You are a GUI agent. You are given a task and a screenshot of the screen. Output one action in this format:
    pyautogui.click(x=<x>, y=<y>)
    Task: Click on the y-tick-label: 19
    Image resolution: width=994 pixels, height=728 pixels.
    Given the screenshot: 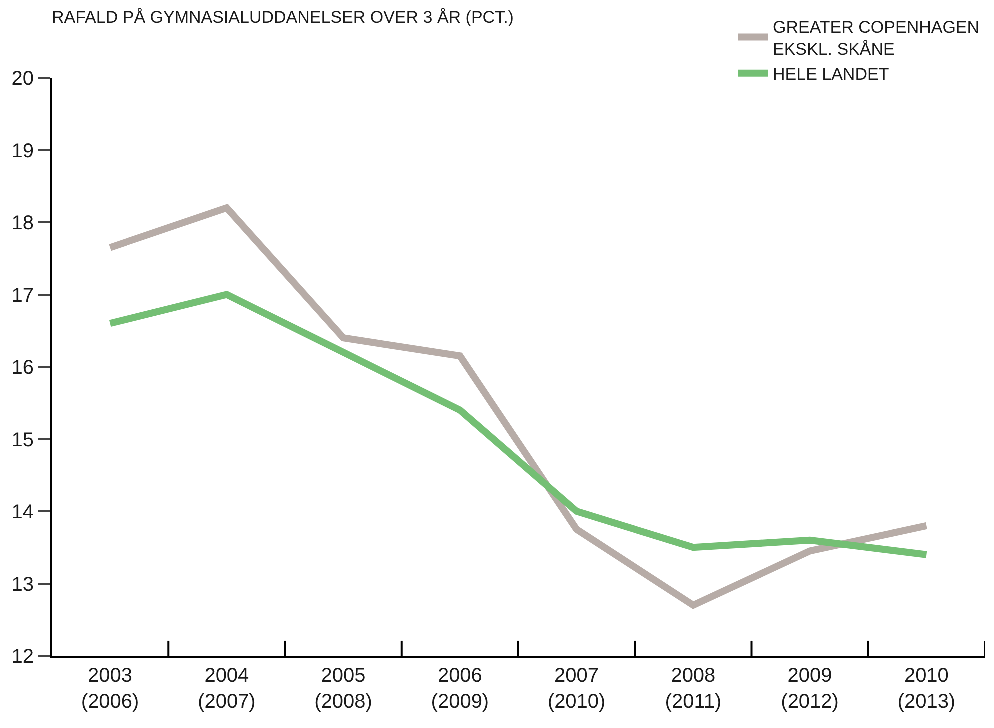 What is the action you would take?
    pyautogui.click(x=23, y=151)
    